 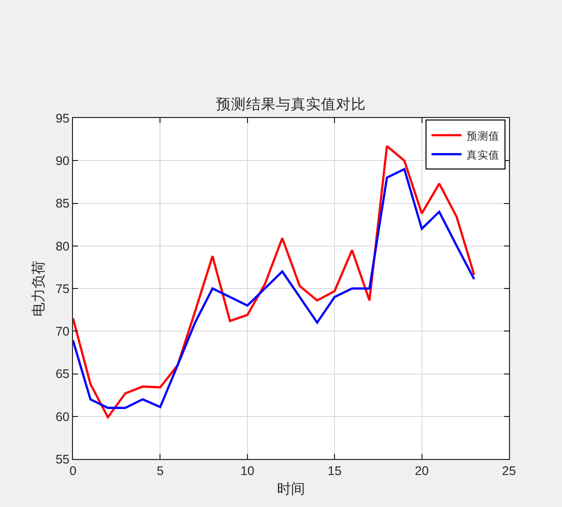 What do you see at coordinates (63, 118) in the screenshot?
I see `y-tick-label: 95` at bounding box center [63, 118].